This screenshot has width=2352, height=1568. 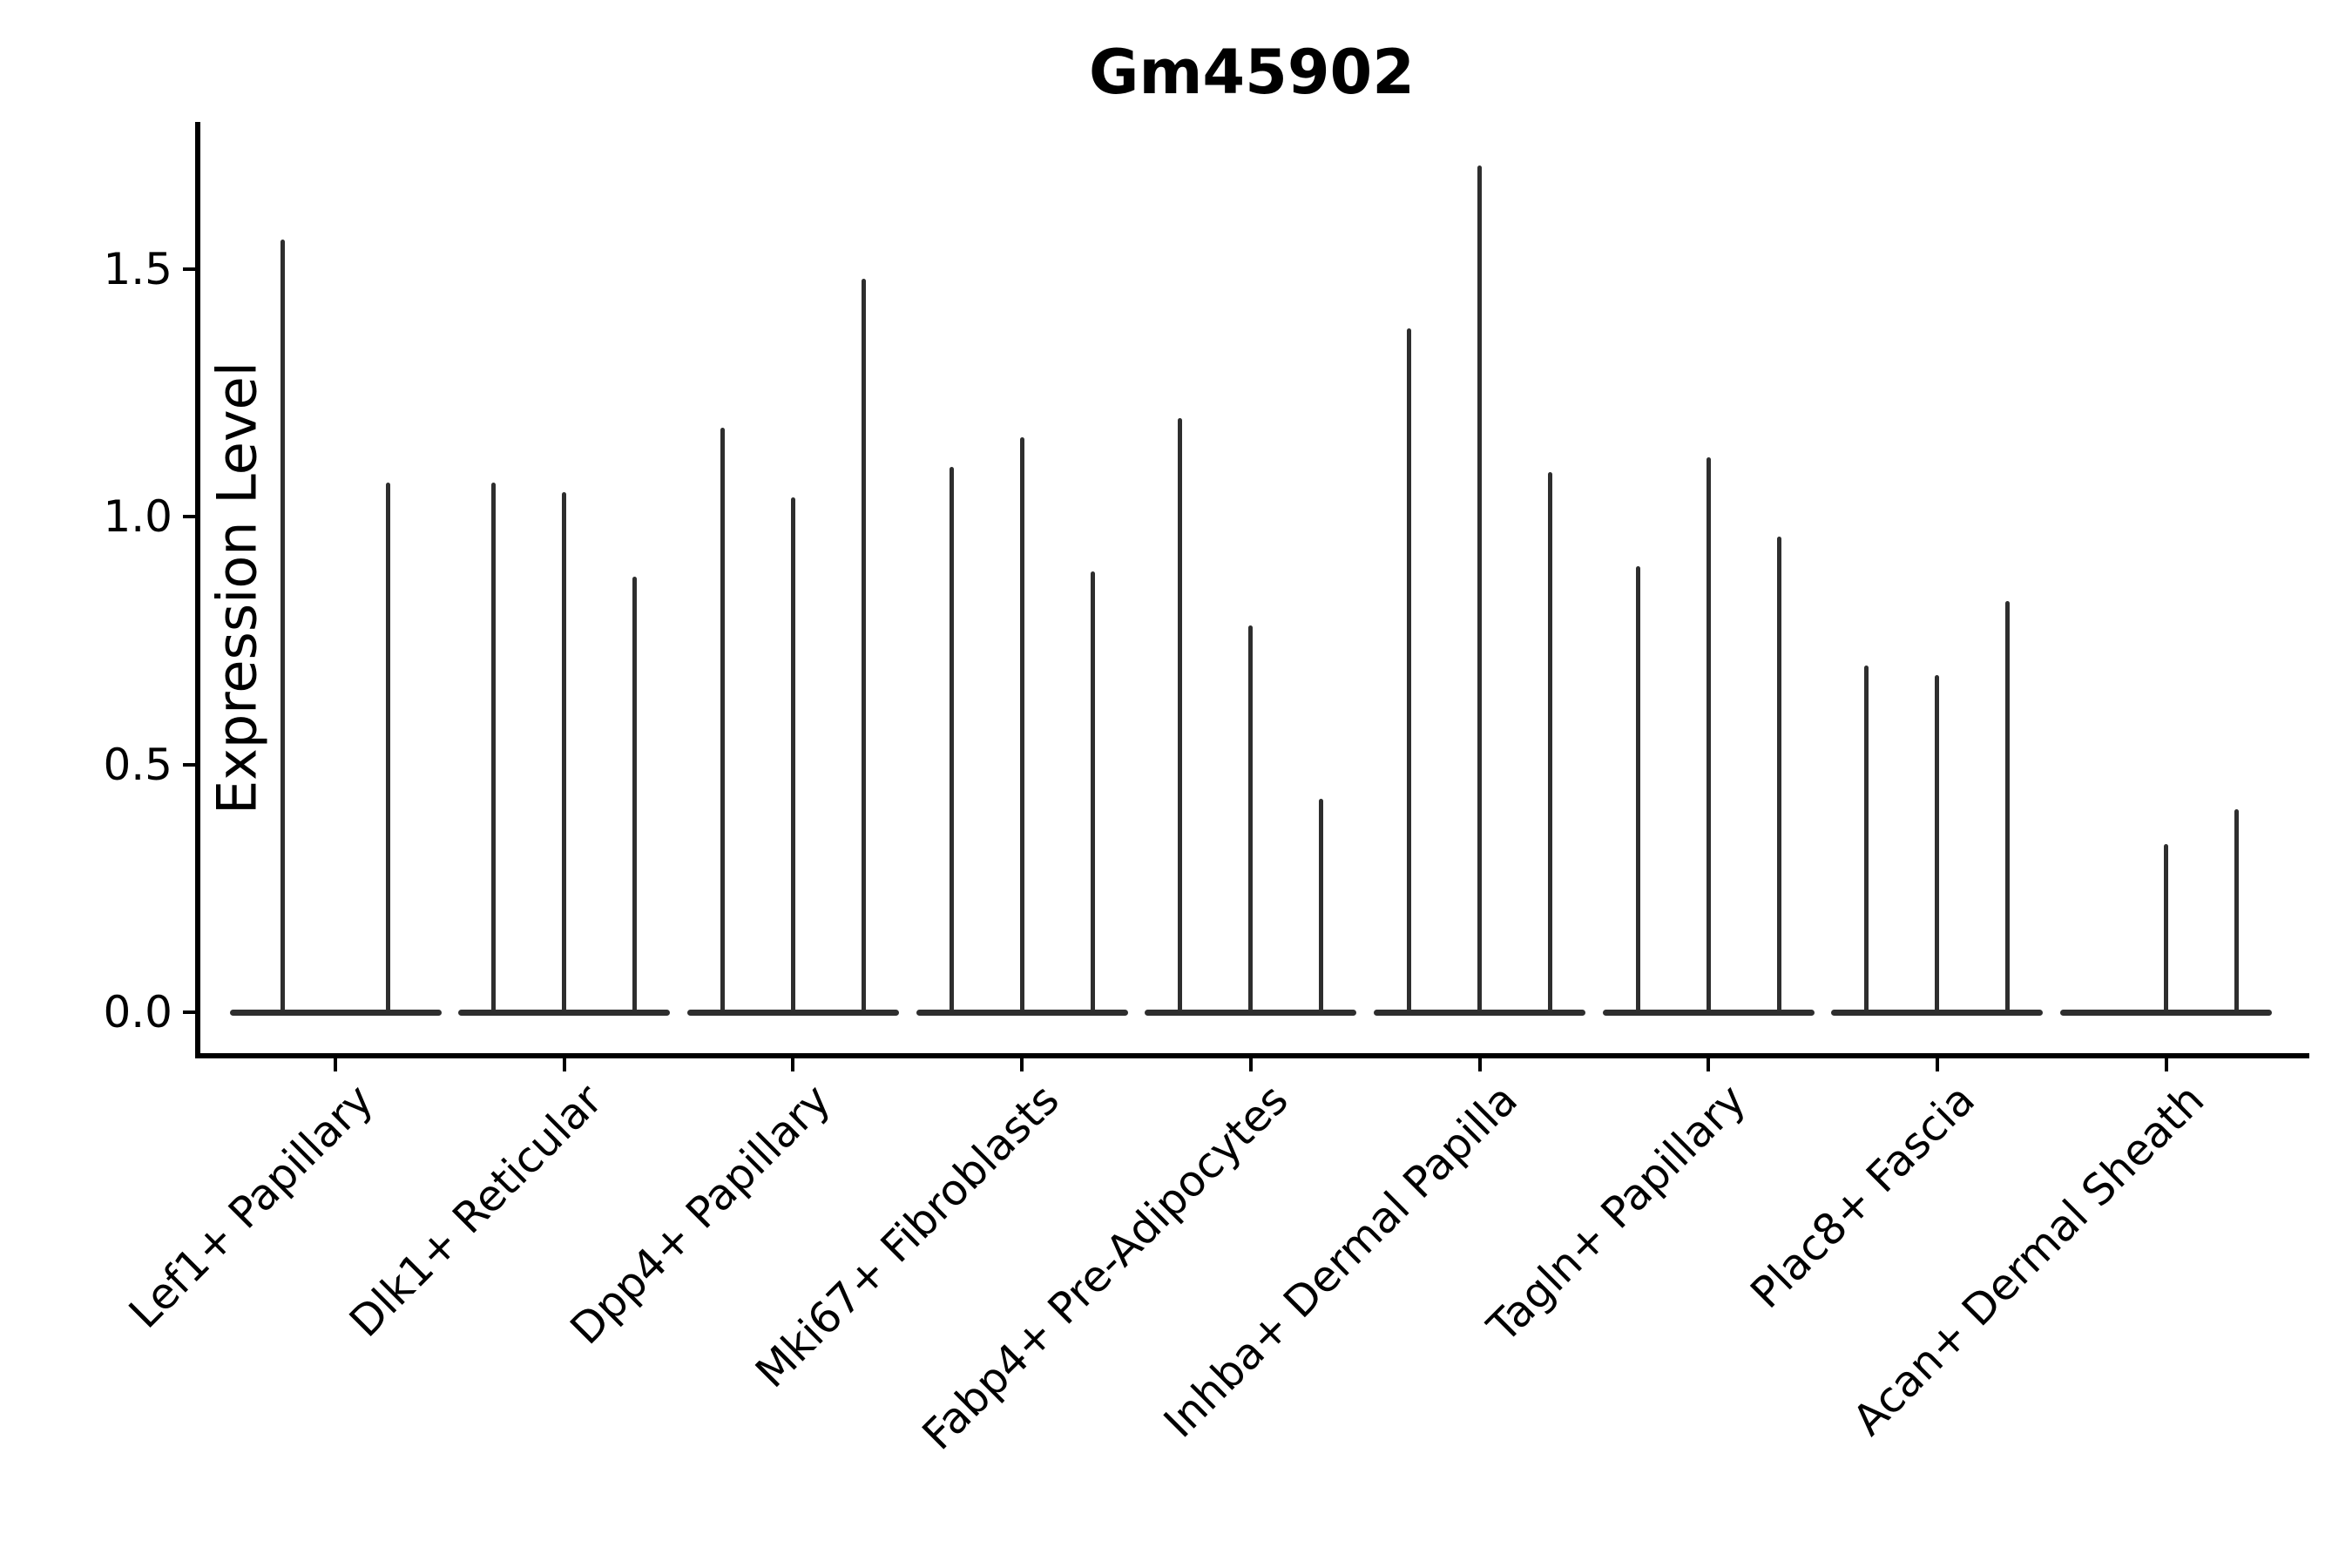 I want to click on x-tick-label: Dlk1+ Reticular, so click(x=475, y=1211).